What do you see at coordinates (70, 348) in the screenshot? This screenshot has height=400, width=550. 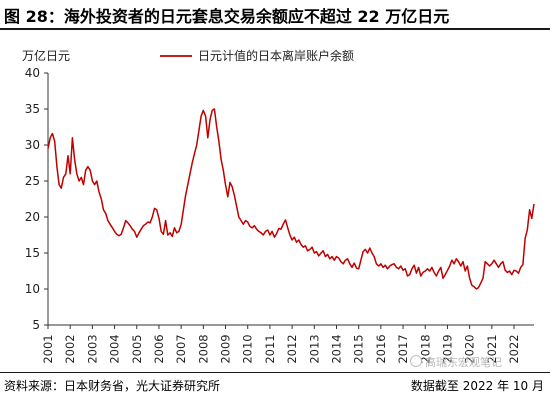 I see `x-tick-label: 2002` at bounding box center [70, 348].